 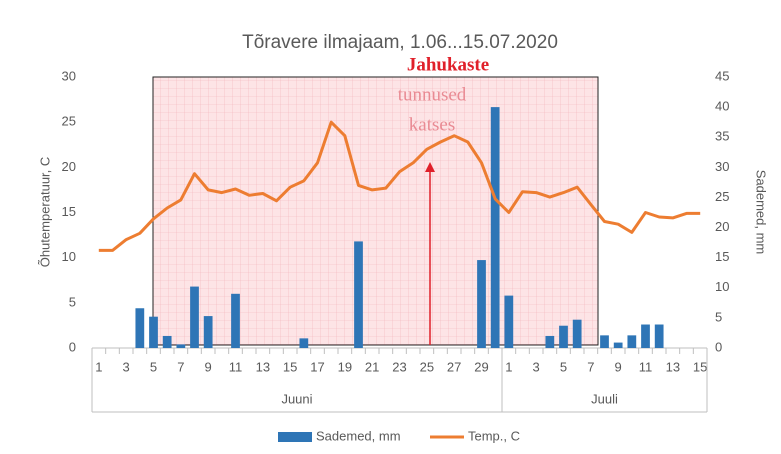 What do you see at coordinates (448, 64) in the screenshot?
I see `annotation: Jahukaste` at bounding box center [448, 64].